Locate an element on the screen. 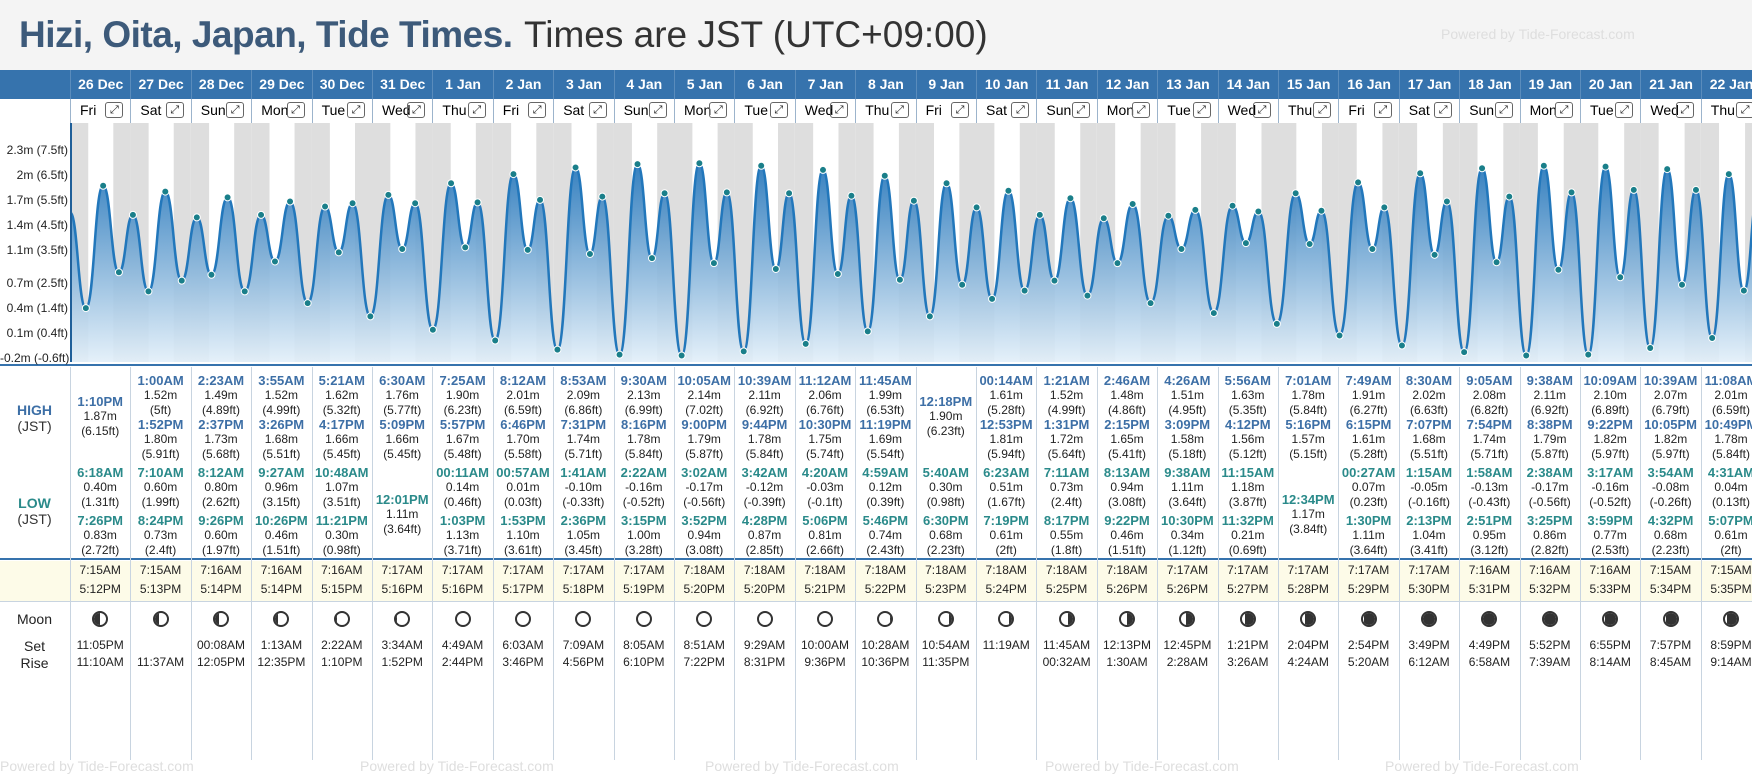 The width and height of the screenshot is (1752, 780). powered-by-bottom-1: Powered by Tide-Forecast.com is located at coordinates (97, 766).